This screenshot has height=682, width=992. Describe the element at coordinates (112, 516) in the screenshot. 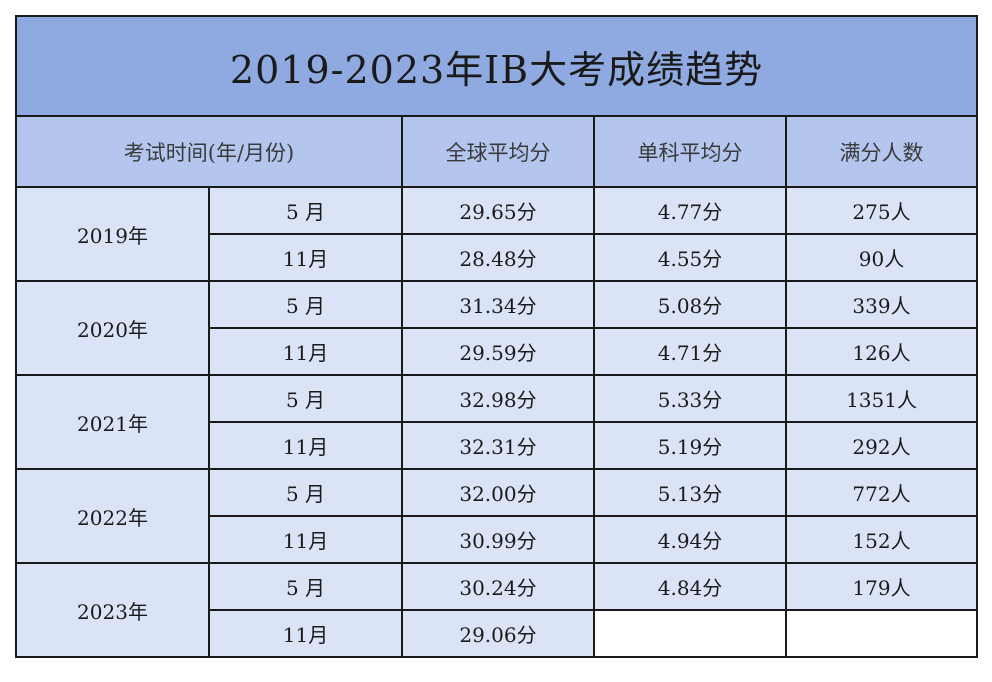

I see `year-cell: 2022年` at that location.